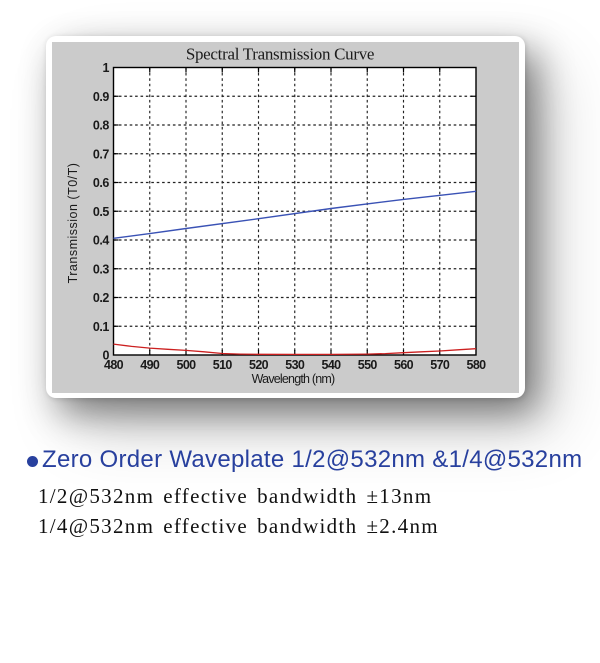 The height and width of the screenshot is (663, 600). I want to click on svg-text: 0.2, so click(101, 298).